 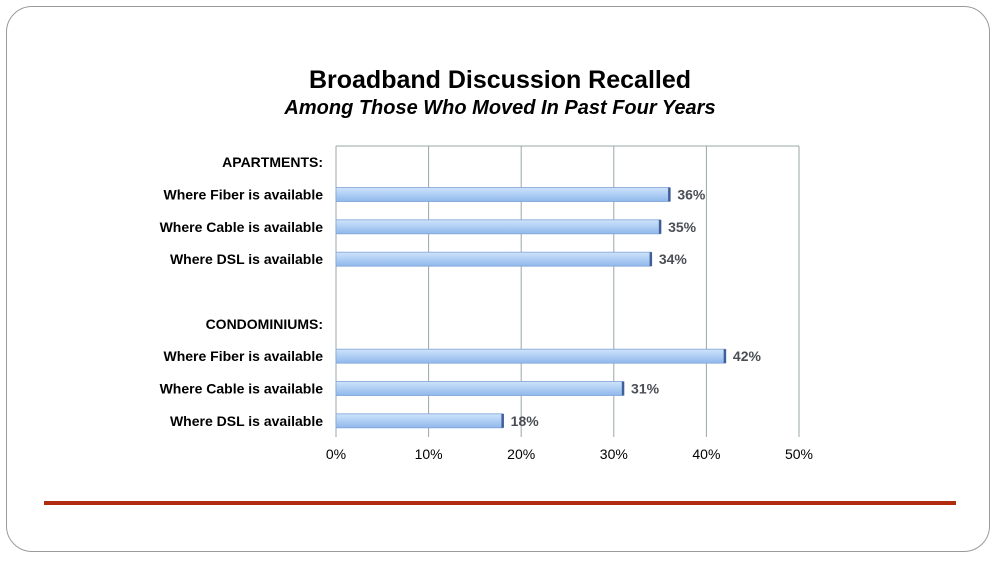 I want to click on x-tick-label: 10%, so click(x=429, y=454).